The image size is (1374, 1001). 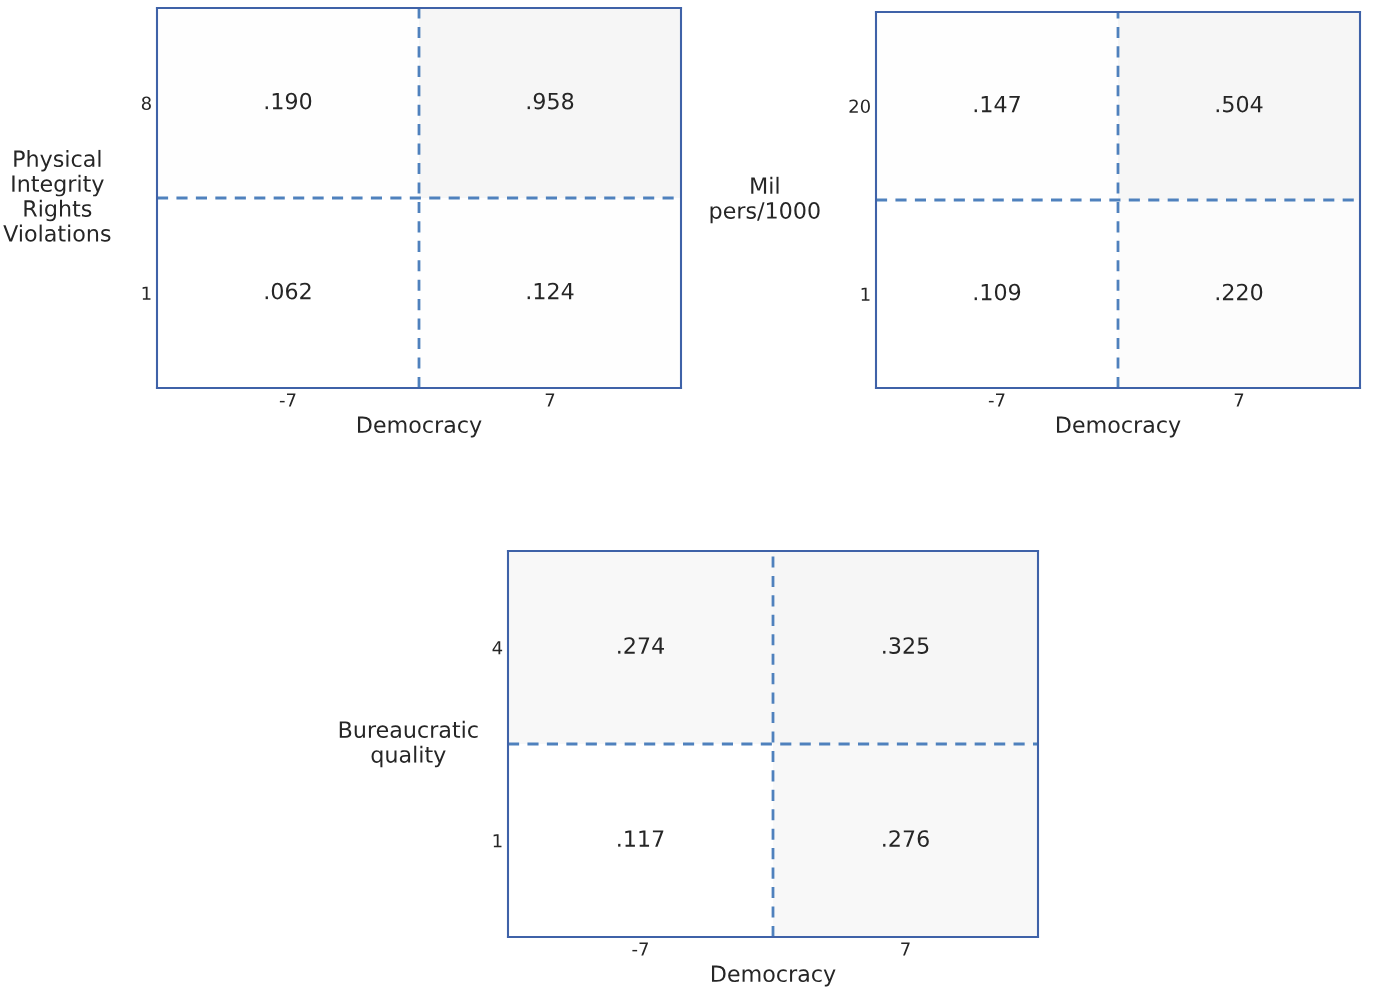 What do you see at coordinates (1239, 292) in the screenshot?
I see `data-label: .220` at bounding box center [1239, 292].